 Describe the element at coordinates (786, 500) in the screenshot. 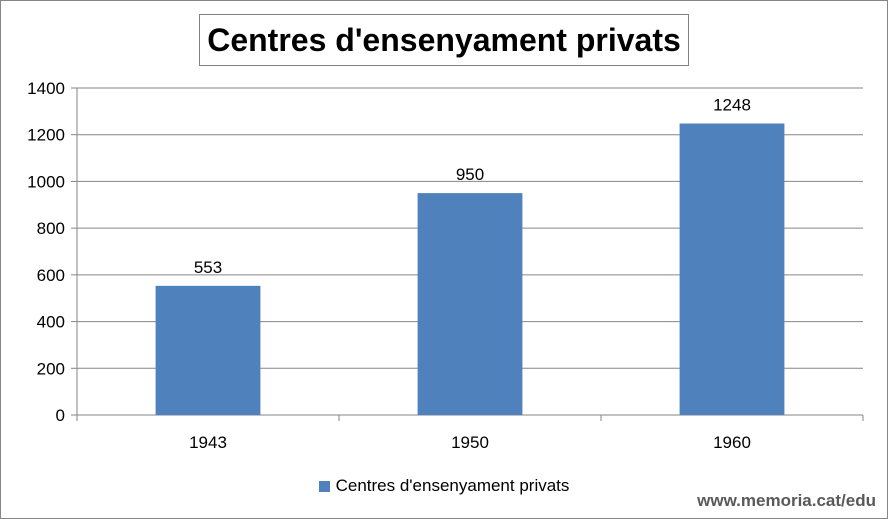

I see `watermark-text: www.memoria.cat/edu` at that location.